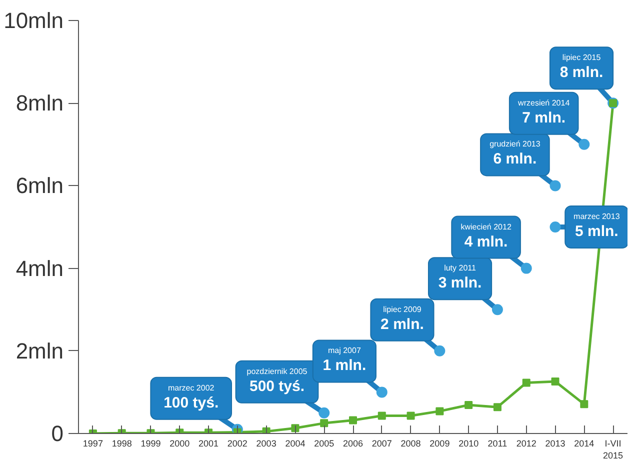 Image resolution: width=635 pixels, height=463 pixels. Describe the element at coordinates (92, 443) in the screenshot. I see `x-tick-label: 1997` at that location.